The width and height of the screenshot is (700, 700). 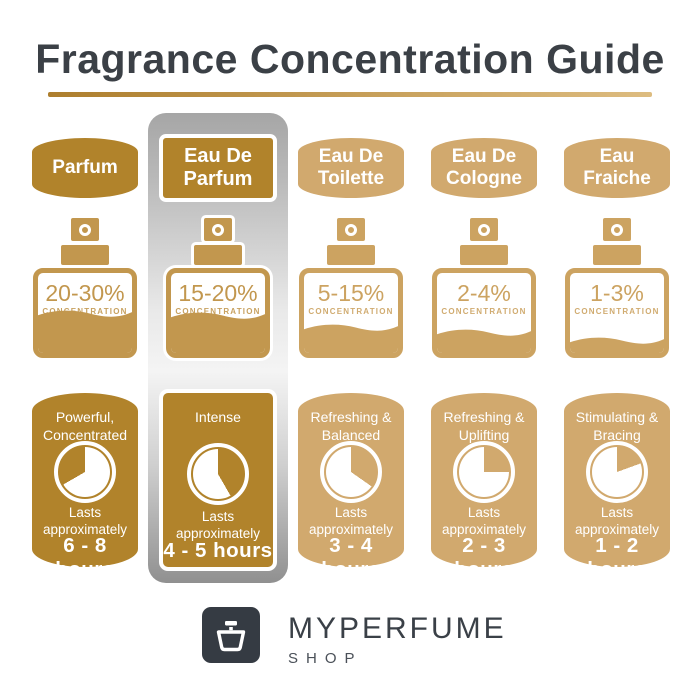 What do you see at coordinates (350, 59) in the screenshot?
I see `page-title: Fragrance Concentration Guide` at bounding box center [350, 59].